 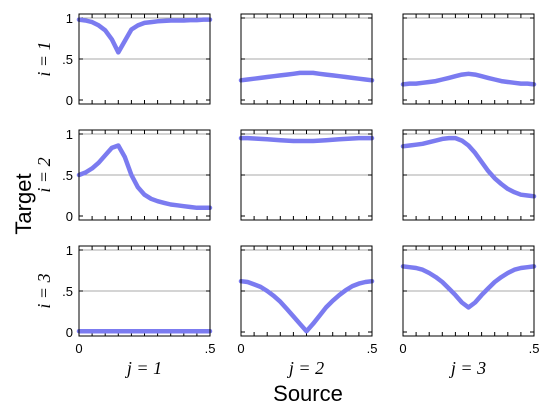 I want to click on col-label: j = 2, so click(x=305, y=368).